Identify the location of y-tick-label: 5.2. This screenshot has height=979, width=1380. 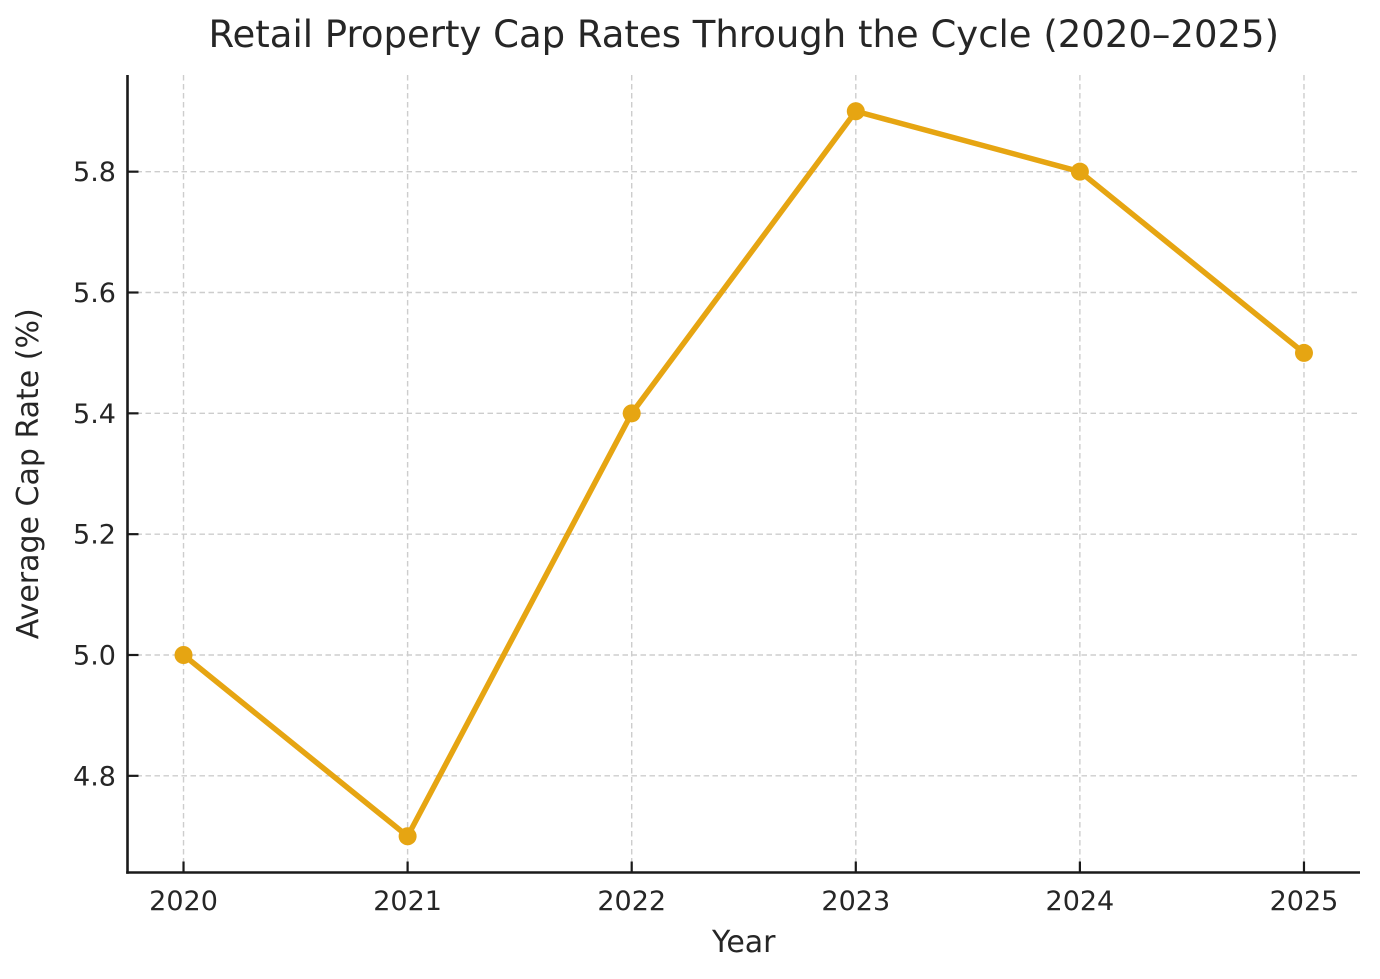
(94, 535).